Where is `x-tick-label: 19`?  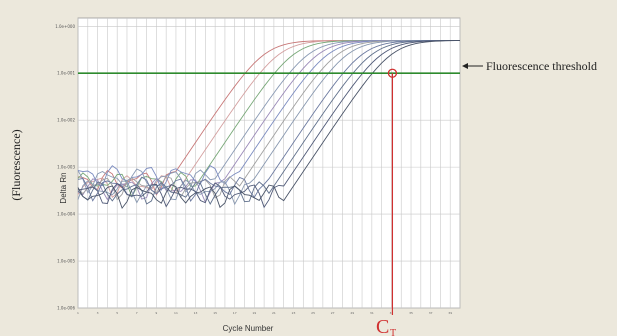
x-tick-label: 19 is located at coordinates (254, 313).